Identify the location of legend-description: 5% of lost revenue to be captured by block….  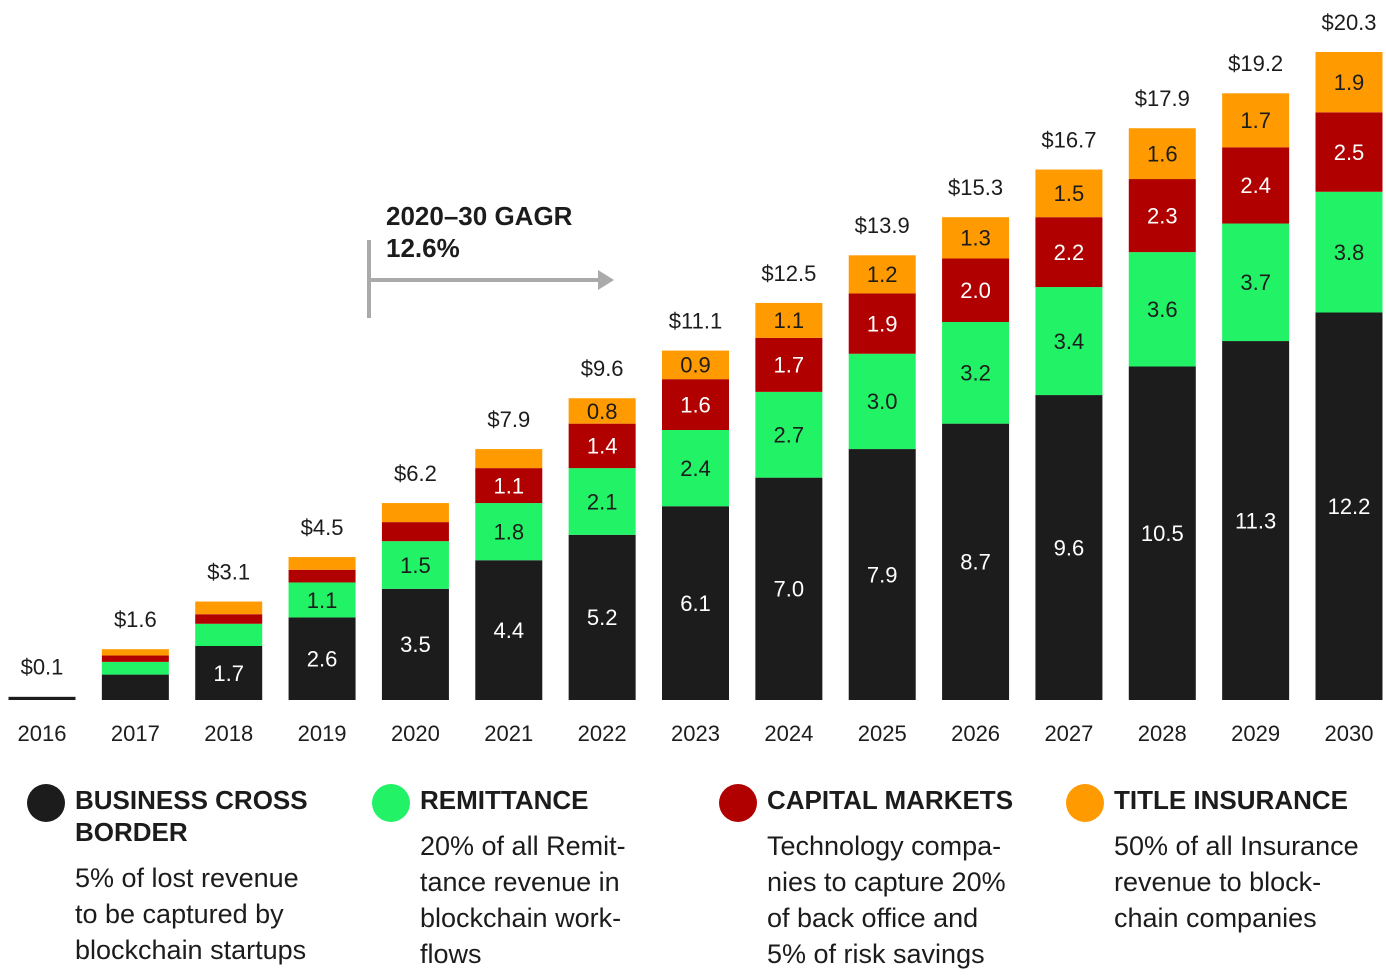
(225, 914).